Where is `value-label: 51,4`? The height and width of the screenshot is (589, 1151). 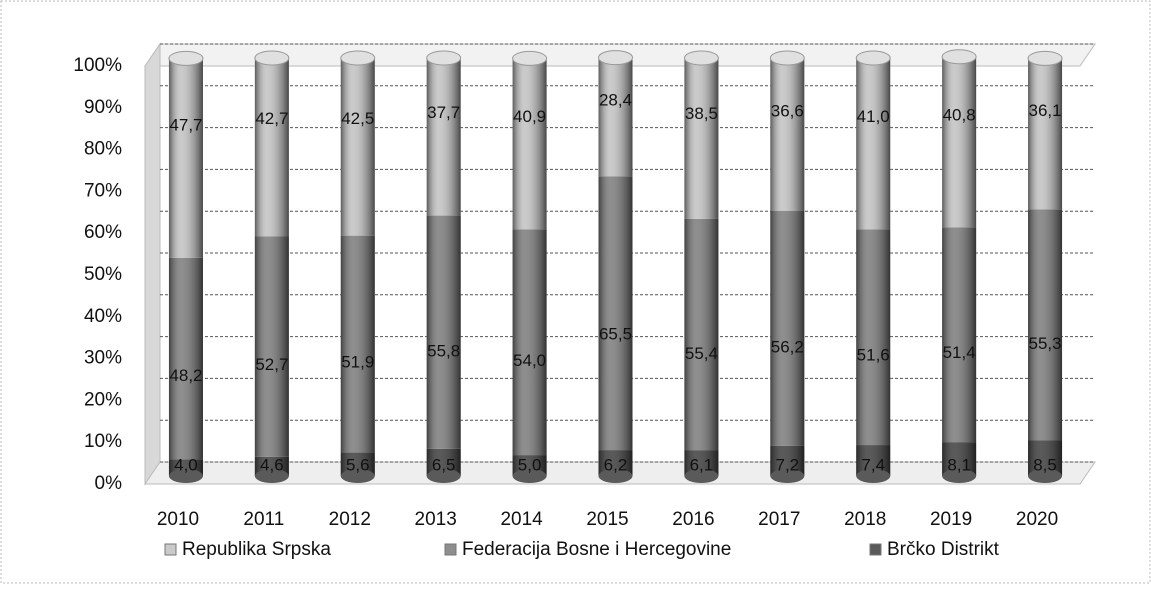 value-label: 51,4 is located at coordinates (959, 352).